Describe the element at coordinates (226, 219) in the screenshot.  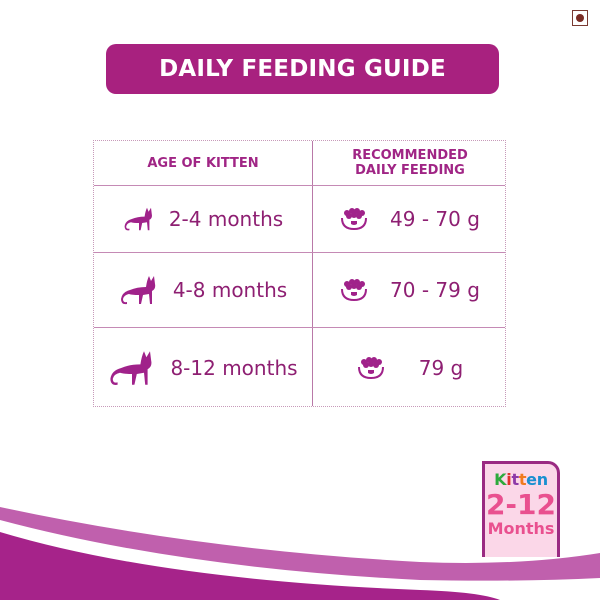
I see `age-value: 2-4 months` at that location.